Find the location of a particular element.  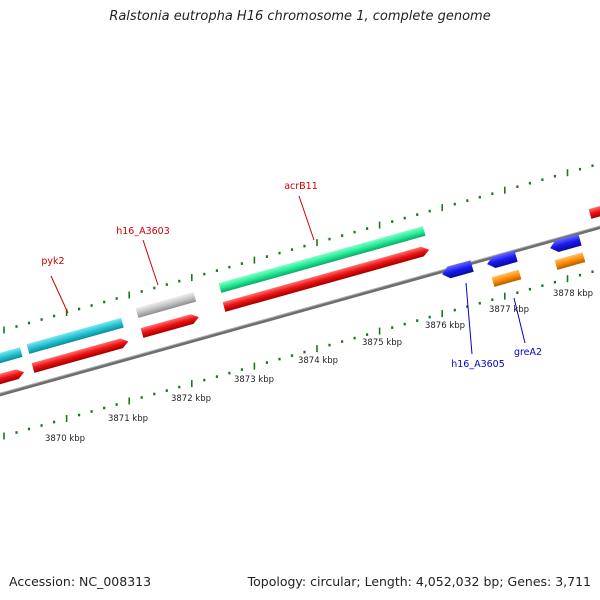

gene-label-acrb11: acrB11 is located at coordinates (301, 186).